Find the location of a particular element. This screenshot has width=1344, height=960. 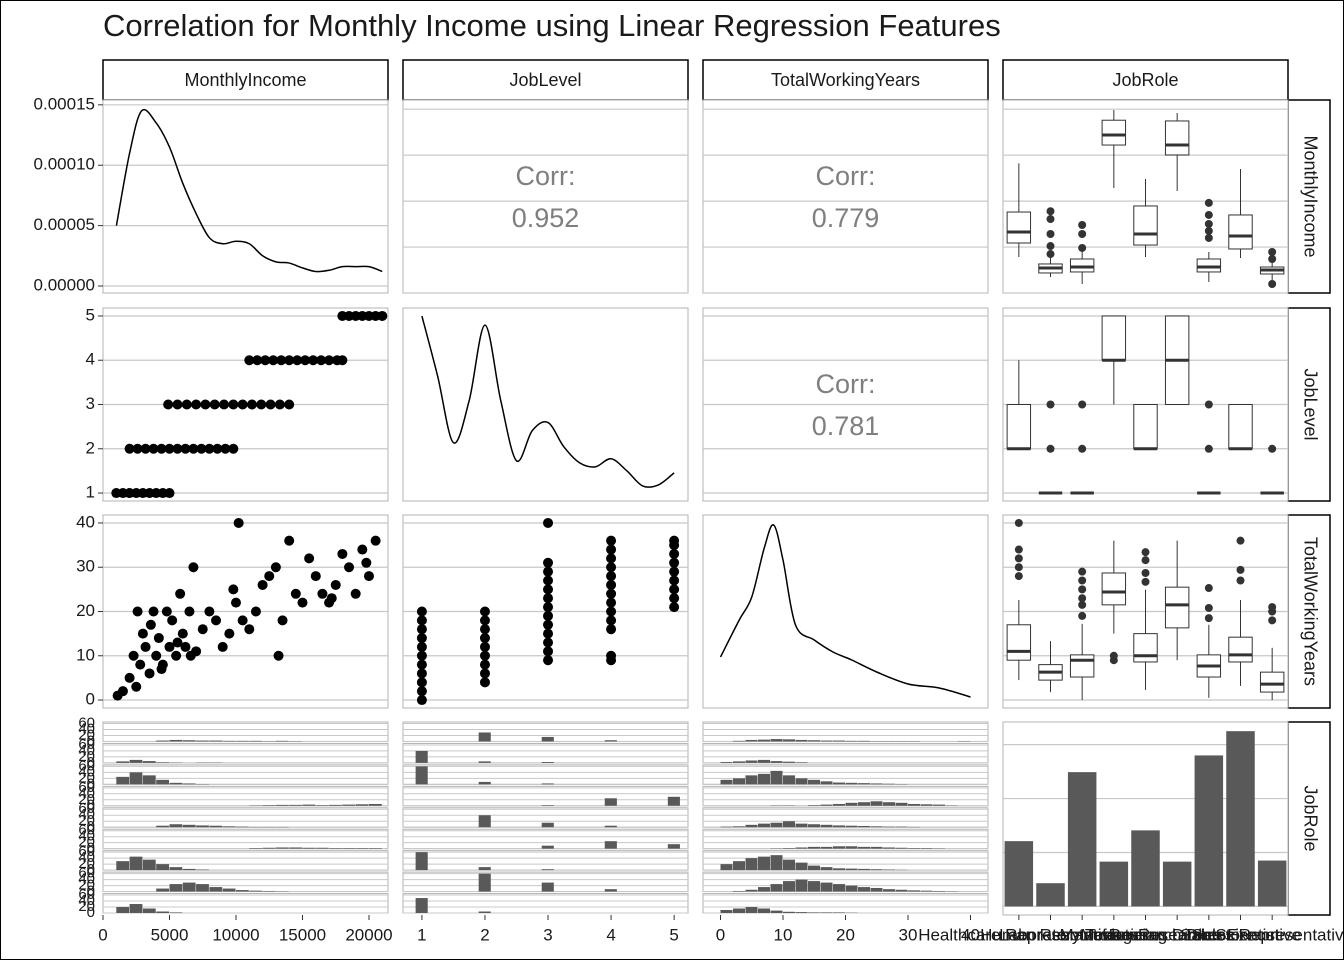

x-tick-label: 0 is located at coordinates (102, 934).